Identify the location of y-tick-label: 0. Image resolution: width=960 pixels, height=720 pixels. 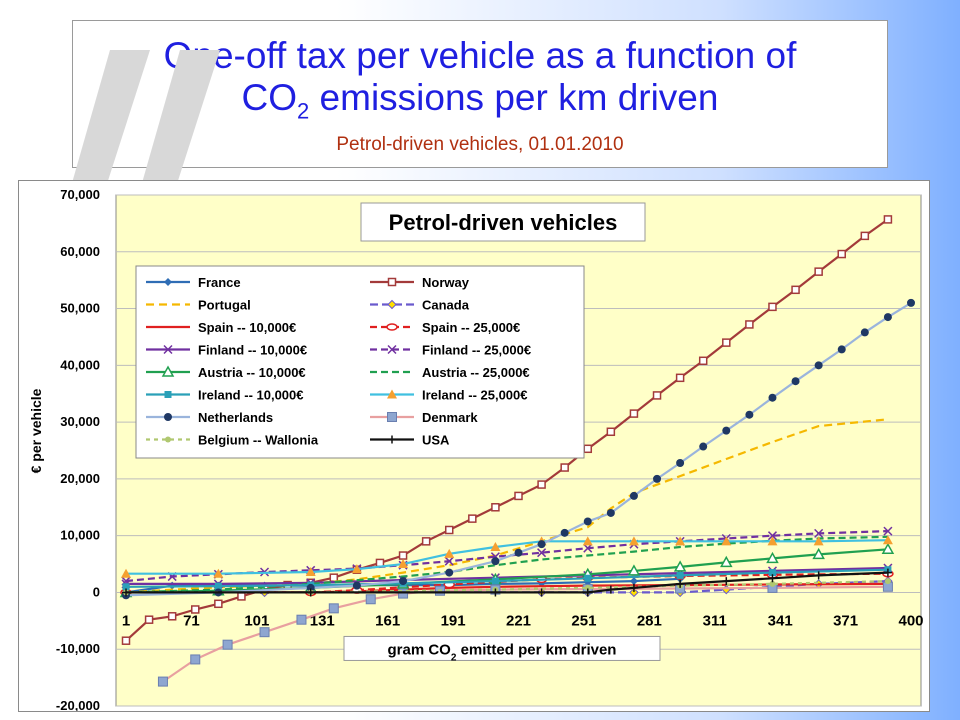
(96, 591).